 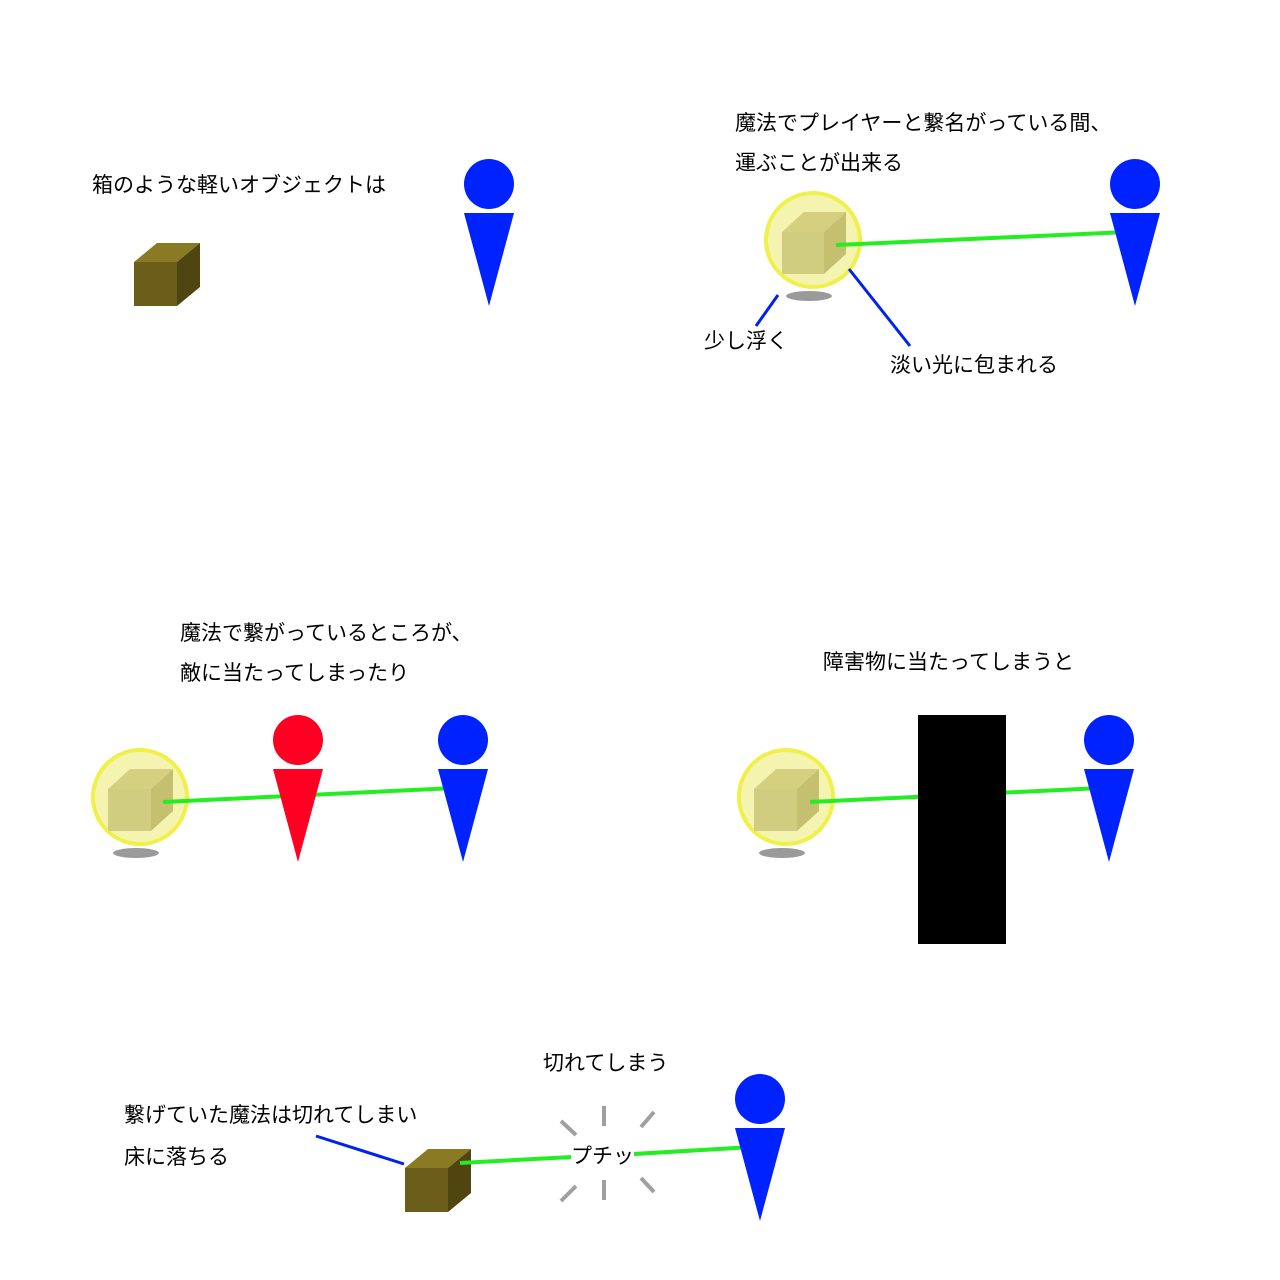 I want to click on callout-line-glow, so click(x=879, y=307).